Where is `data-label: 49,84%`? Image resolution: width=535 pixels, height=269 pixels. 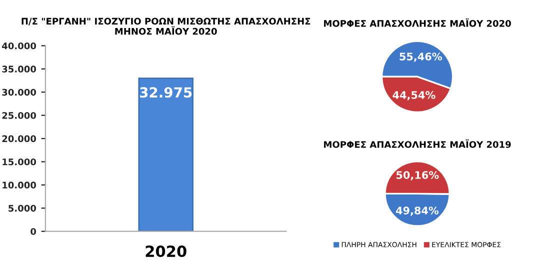
data-label: 49,84% is located at coordinates (417, 211).